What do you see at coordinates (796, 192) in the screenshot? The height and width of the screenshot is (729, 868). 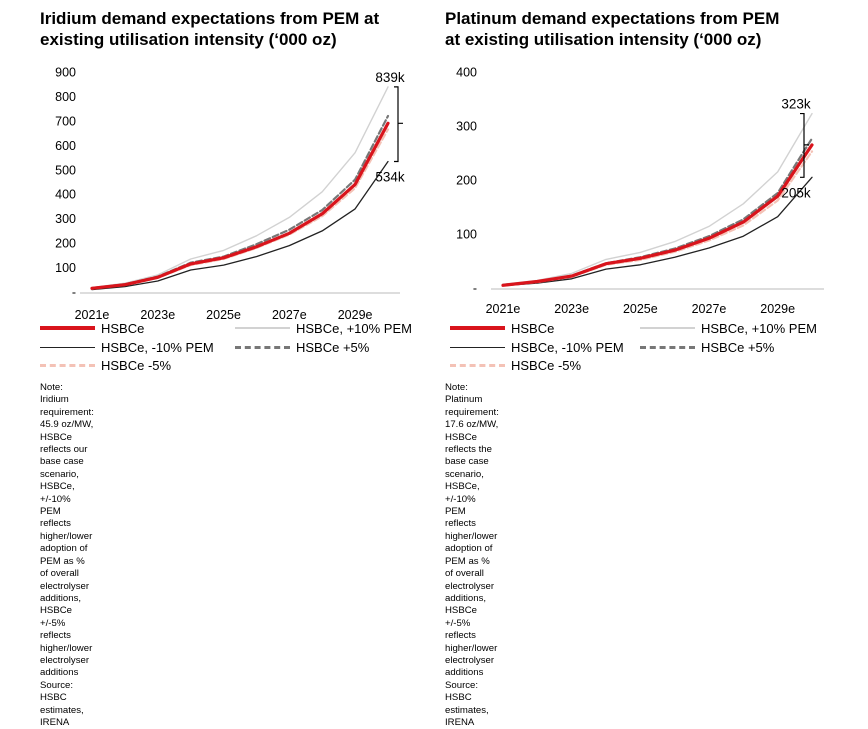 I see `annotation-bottom-value: 205k` at bounding box center [796, 192].